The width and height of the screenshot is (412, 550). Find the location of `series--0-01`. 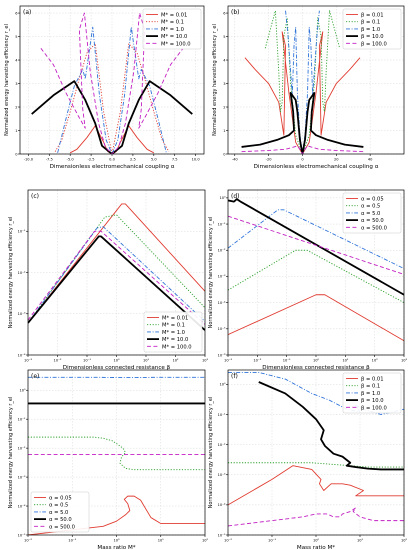

series--0-01 is located at coordinates (316, 485).